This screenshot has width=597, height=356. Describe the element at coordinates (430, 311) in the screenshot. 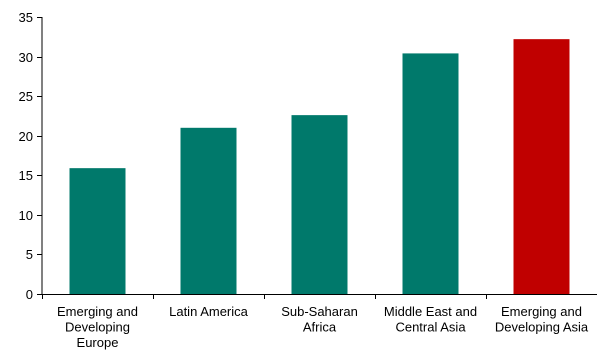

I see `category-label-line: Middle East and` at that location.